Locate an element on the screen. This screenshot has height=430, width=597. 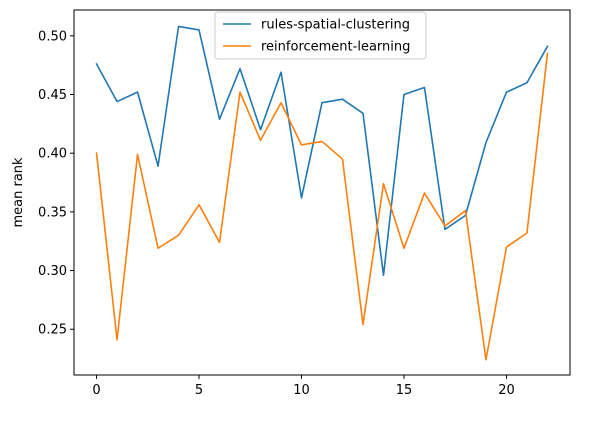
x-axis: 0 5 10 15 20 is located at coordinates (303, 386).